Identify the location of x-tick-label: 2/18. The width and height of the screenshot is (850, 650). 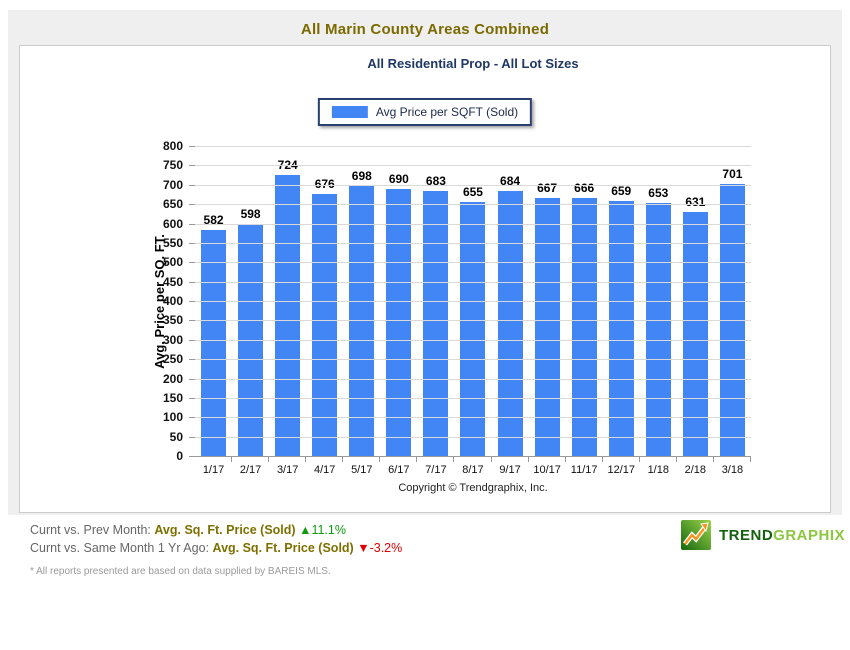
(695, 466).